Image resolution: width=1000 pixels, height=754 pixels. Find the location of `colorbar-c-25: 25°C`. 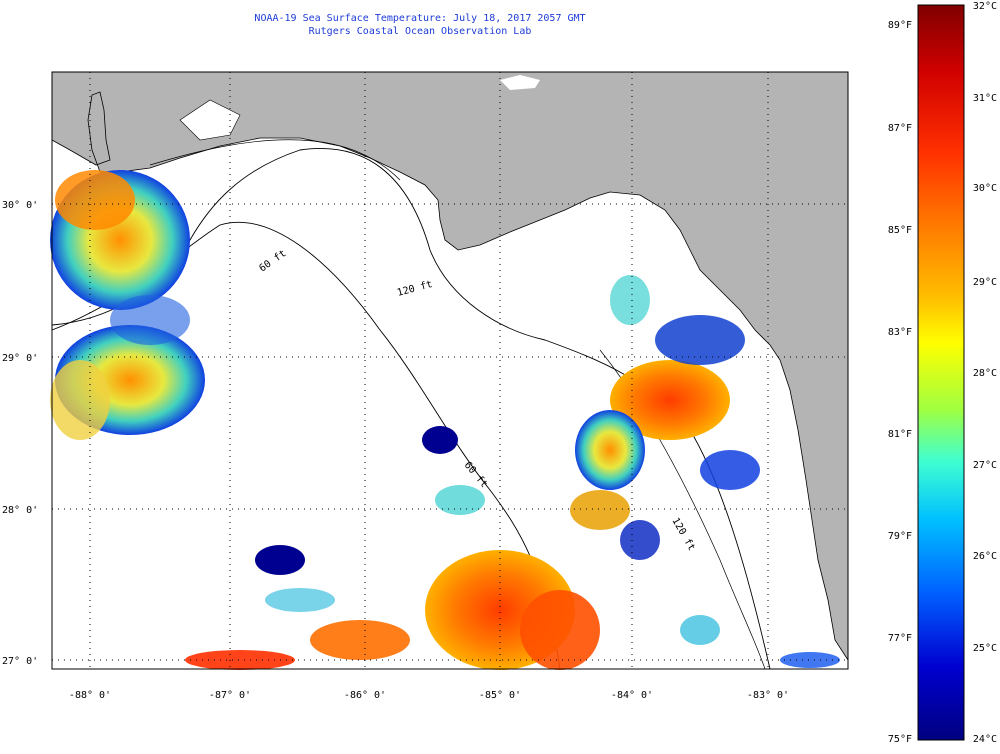

colorbar-c-25: 25°C is located at coordinates (985, 648).